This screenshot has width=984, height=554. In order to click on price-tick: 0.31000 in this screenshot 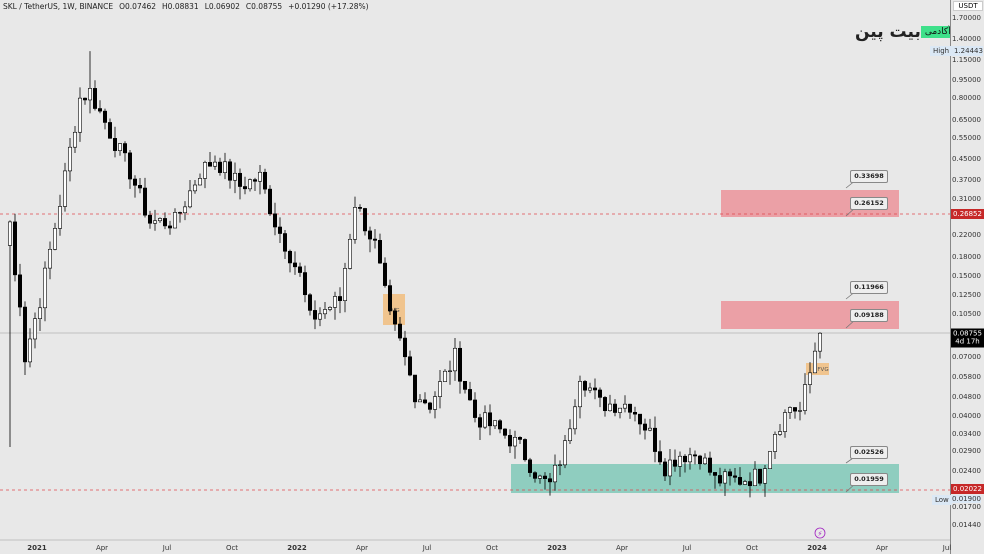, I will do `click(966, 198)`.